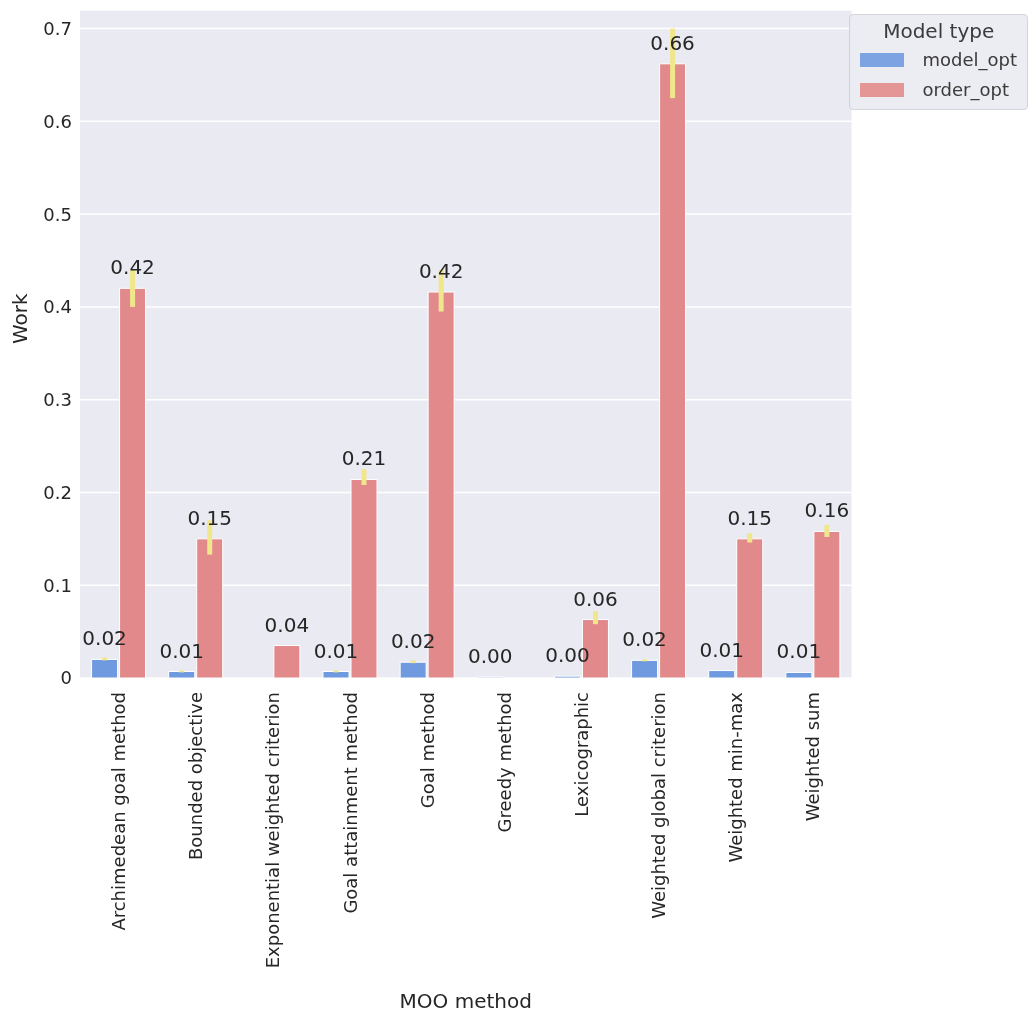 The height and width of the screenshot is (1030, 1032). What do you see at coordinates (595, 598) in the screenshot?
I see `data-label: 0.06` at bounding box center [595, 598].